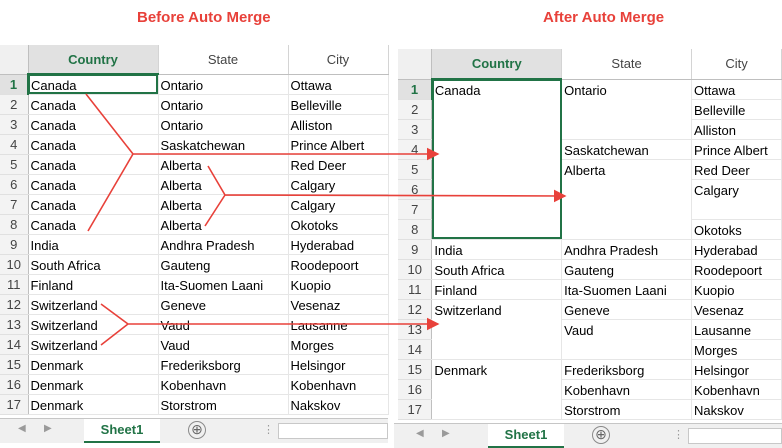  Describe the element at coordinates (627, 389) in the screenshot. I see `merged-state-cell: Kobenhavn` at that location.